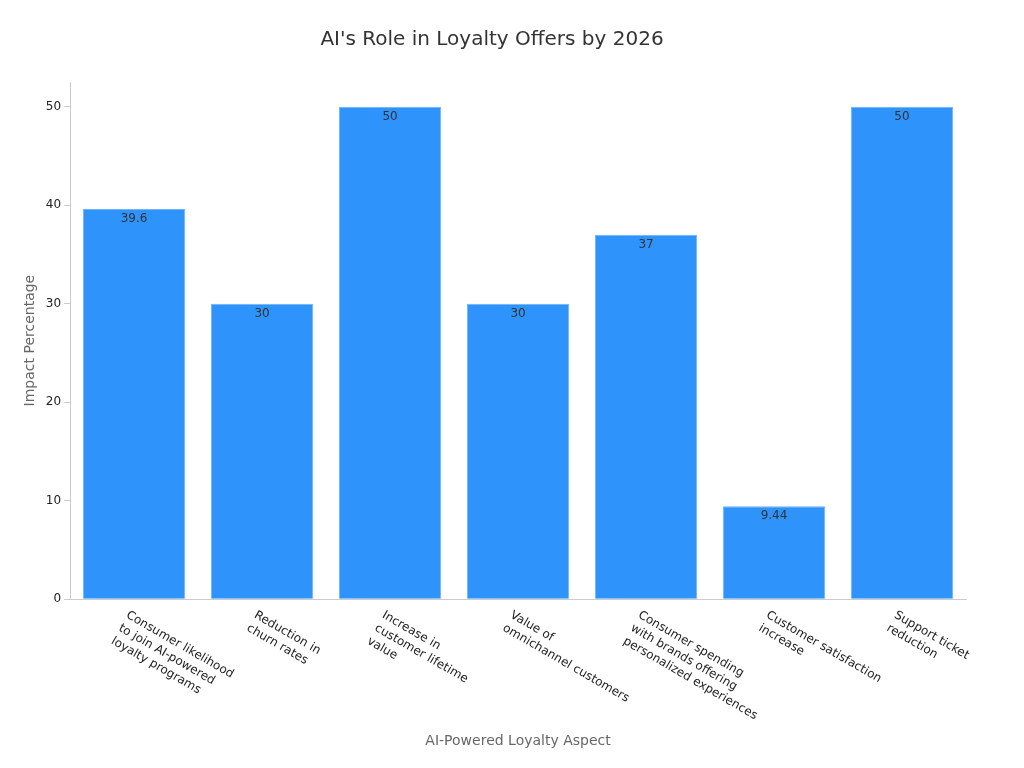  What do you see at coordinates (492, 38) in the screenshot?
I see `chart-title: AI's Role in Loyalty Offers by 2026` at bounding box center [492, 38].